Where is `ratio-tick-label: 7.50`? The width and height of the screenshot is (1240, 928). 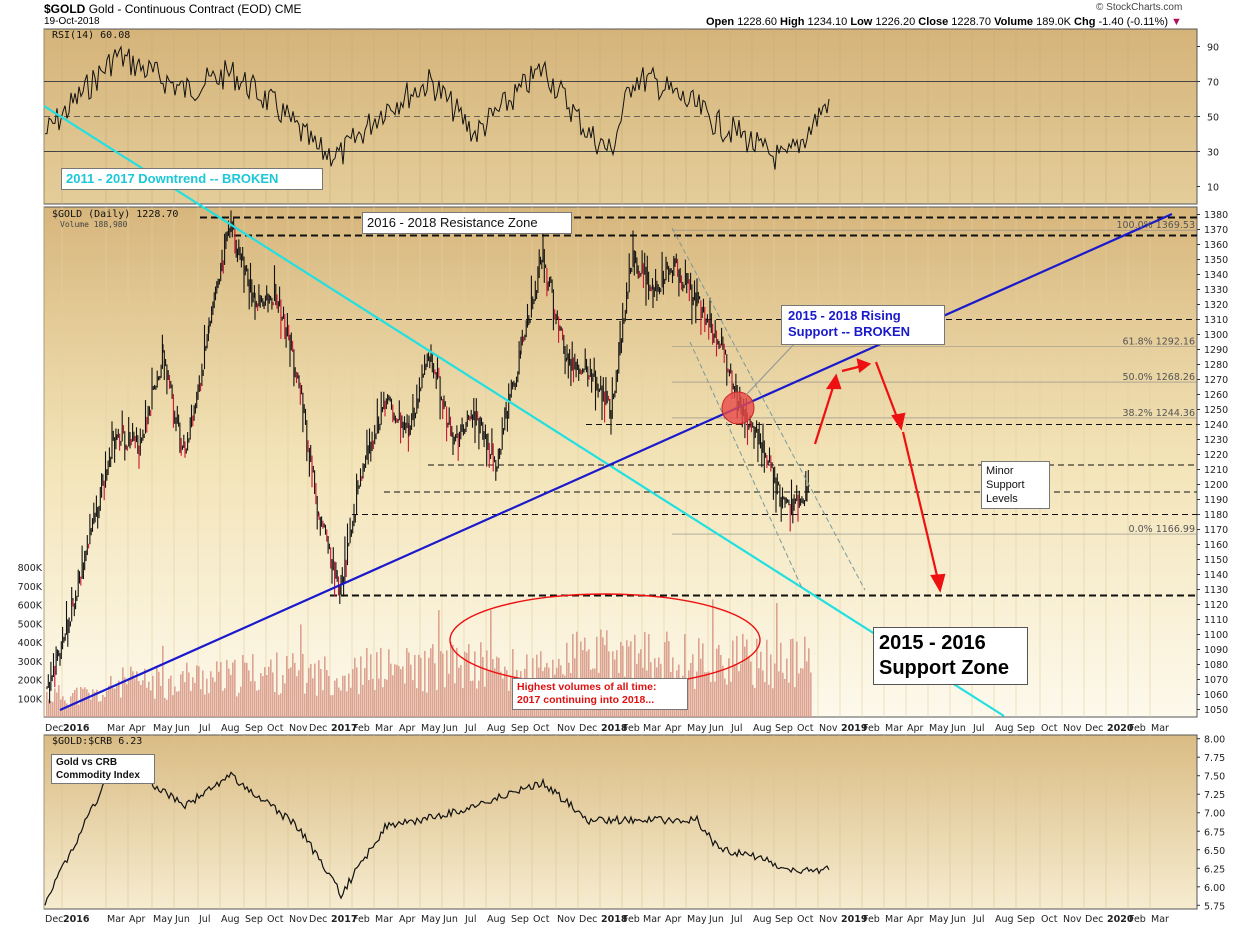 ratio-tick-label: 7.50 is located at coordinates (1214, 777).